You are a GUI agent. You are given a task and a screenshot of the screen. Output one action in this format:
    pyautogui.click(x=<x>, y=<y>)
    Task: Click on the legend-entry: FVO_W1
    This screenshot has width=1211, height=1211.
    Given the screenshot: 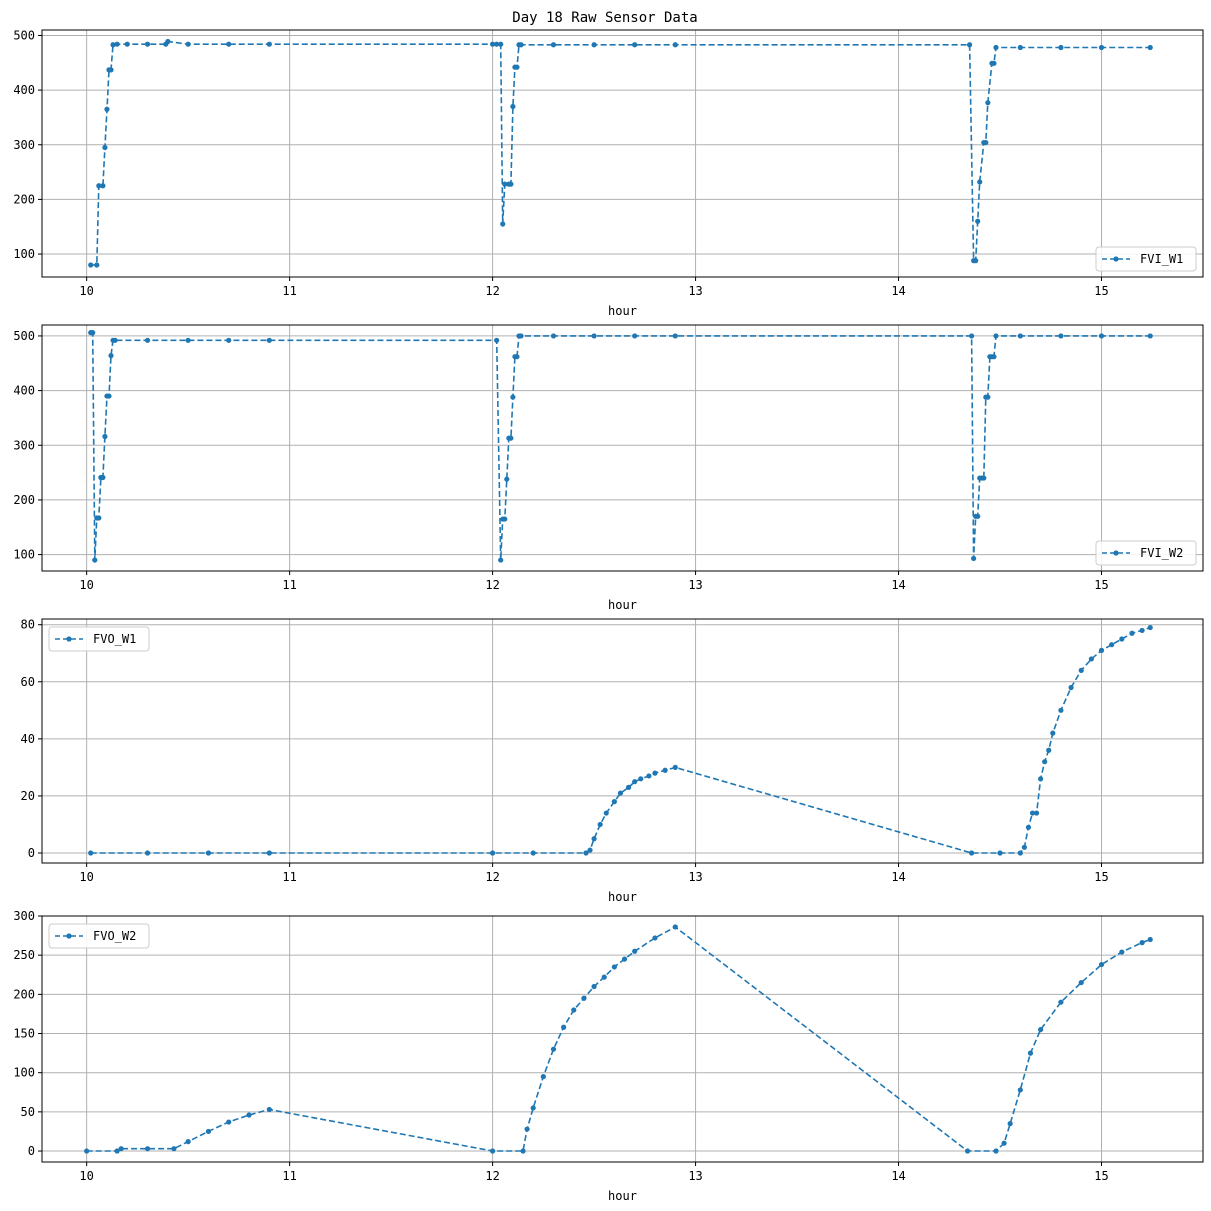 What is the action you would take?
    pyautogui.click(x=114, y=639)
    